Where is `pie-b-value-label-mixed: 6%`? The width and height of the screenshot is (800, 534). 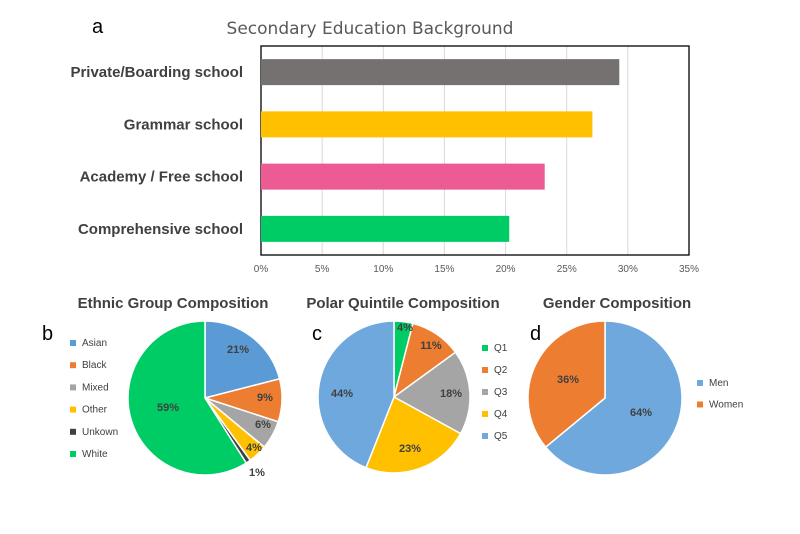 pie-b-value-label-mixed: 6% is located at coordinates (263, 425).